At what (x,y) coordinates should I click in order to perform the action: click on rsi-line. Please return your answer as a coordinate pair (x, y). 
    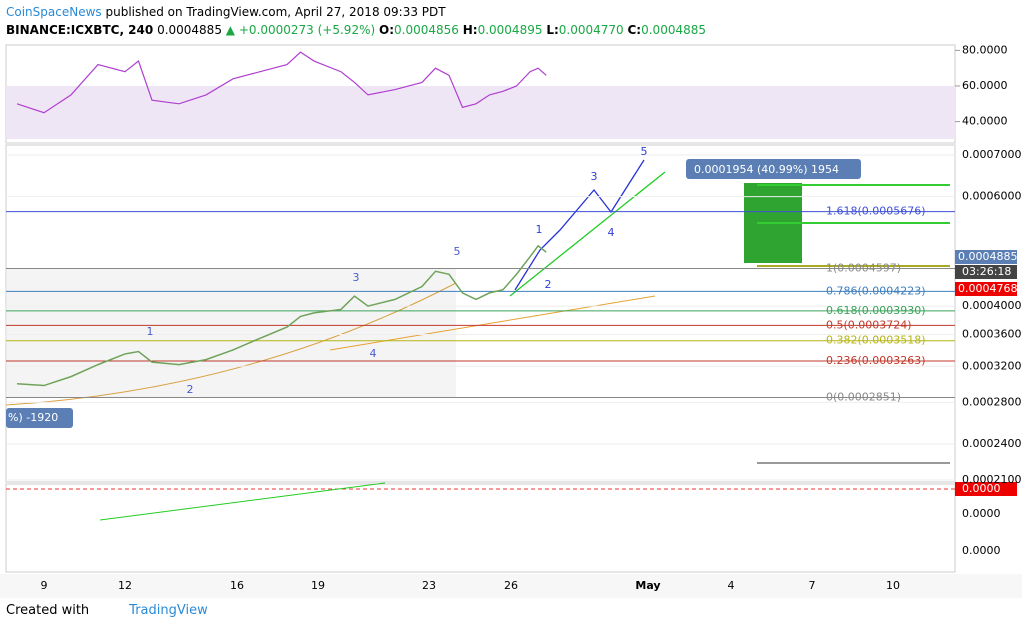
    Looking at the image, I should click on (281, 82).